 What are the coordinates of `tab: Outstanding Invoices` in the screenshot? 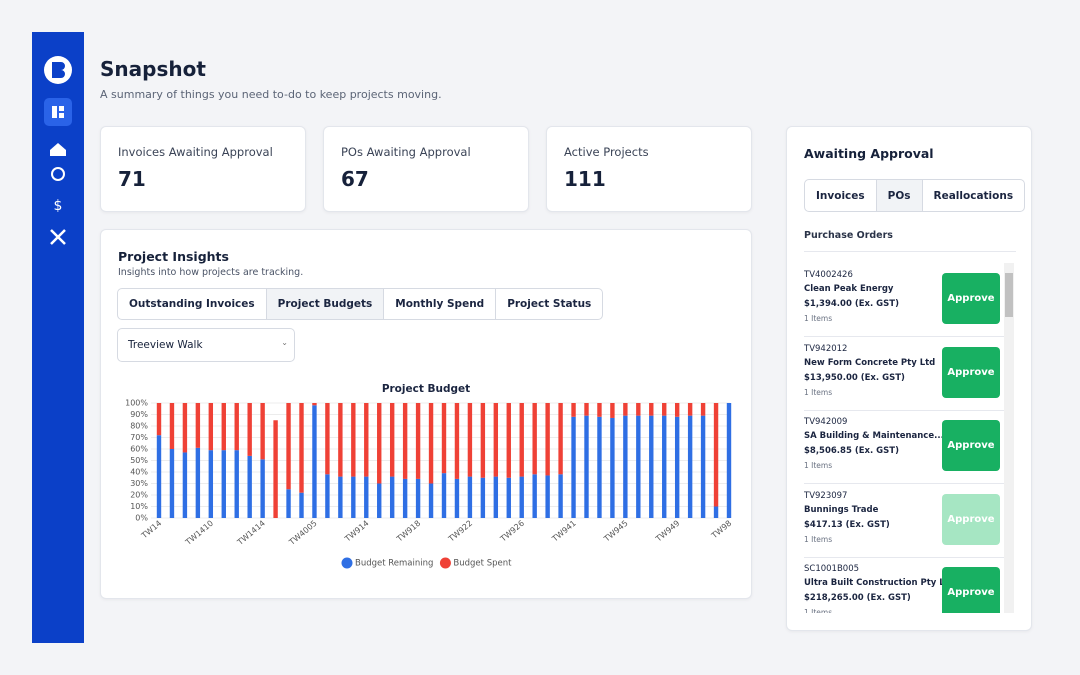 It's located at (192, 304).